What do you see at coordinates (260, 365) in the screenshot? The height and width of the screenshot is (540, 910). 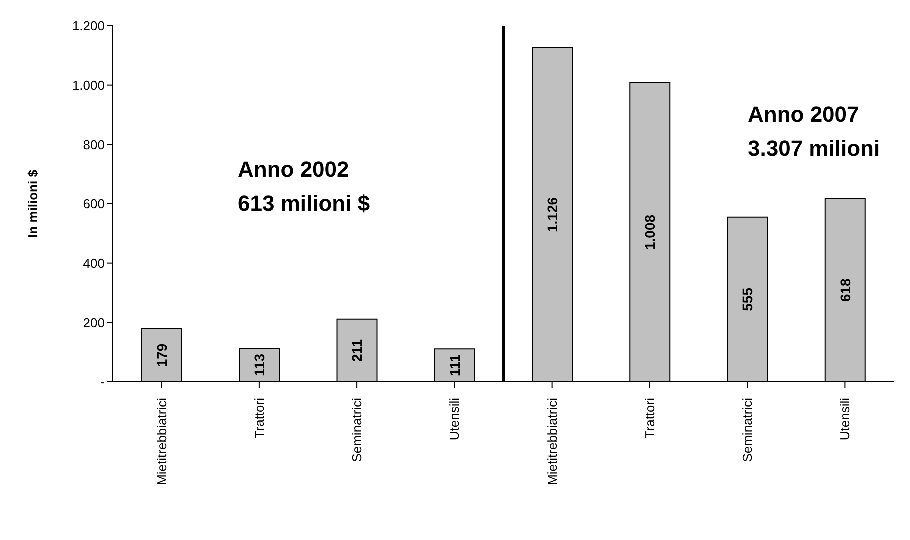 I see `data-label: 113` at bounding box center [260, 365].